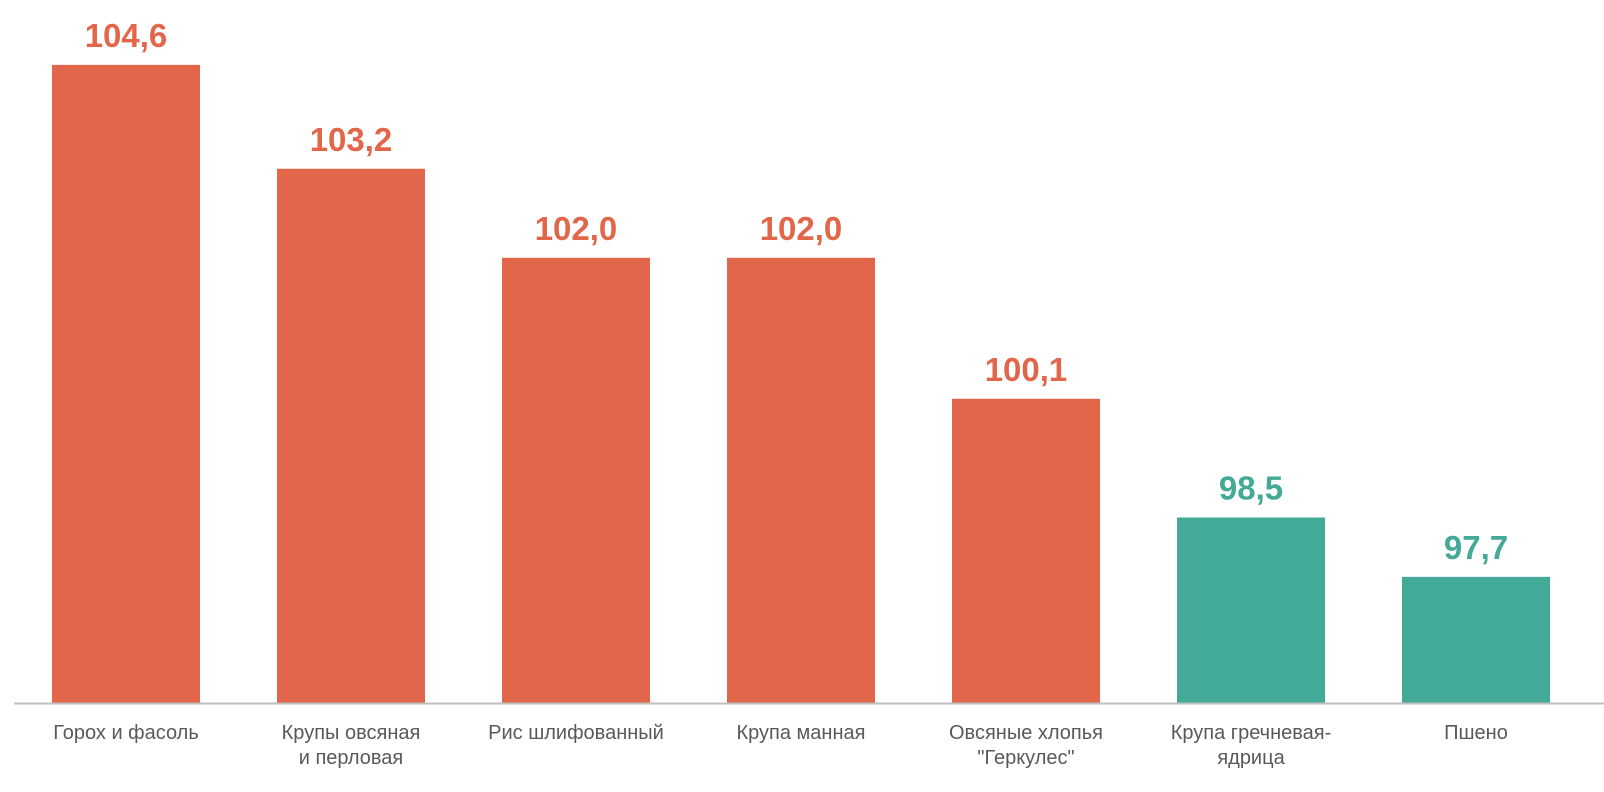  I want to click on data-label: 104,6, so click(126, 35).